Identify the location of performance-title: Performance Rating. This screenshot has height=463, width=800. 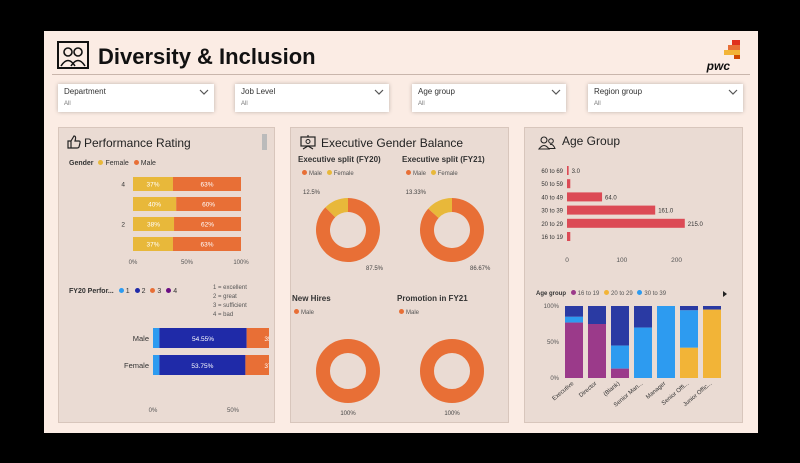
(137, 143).